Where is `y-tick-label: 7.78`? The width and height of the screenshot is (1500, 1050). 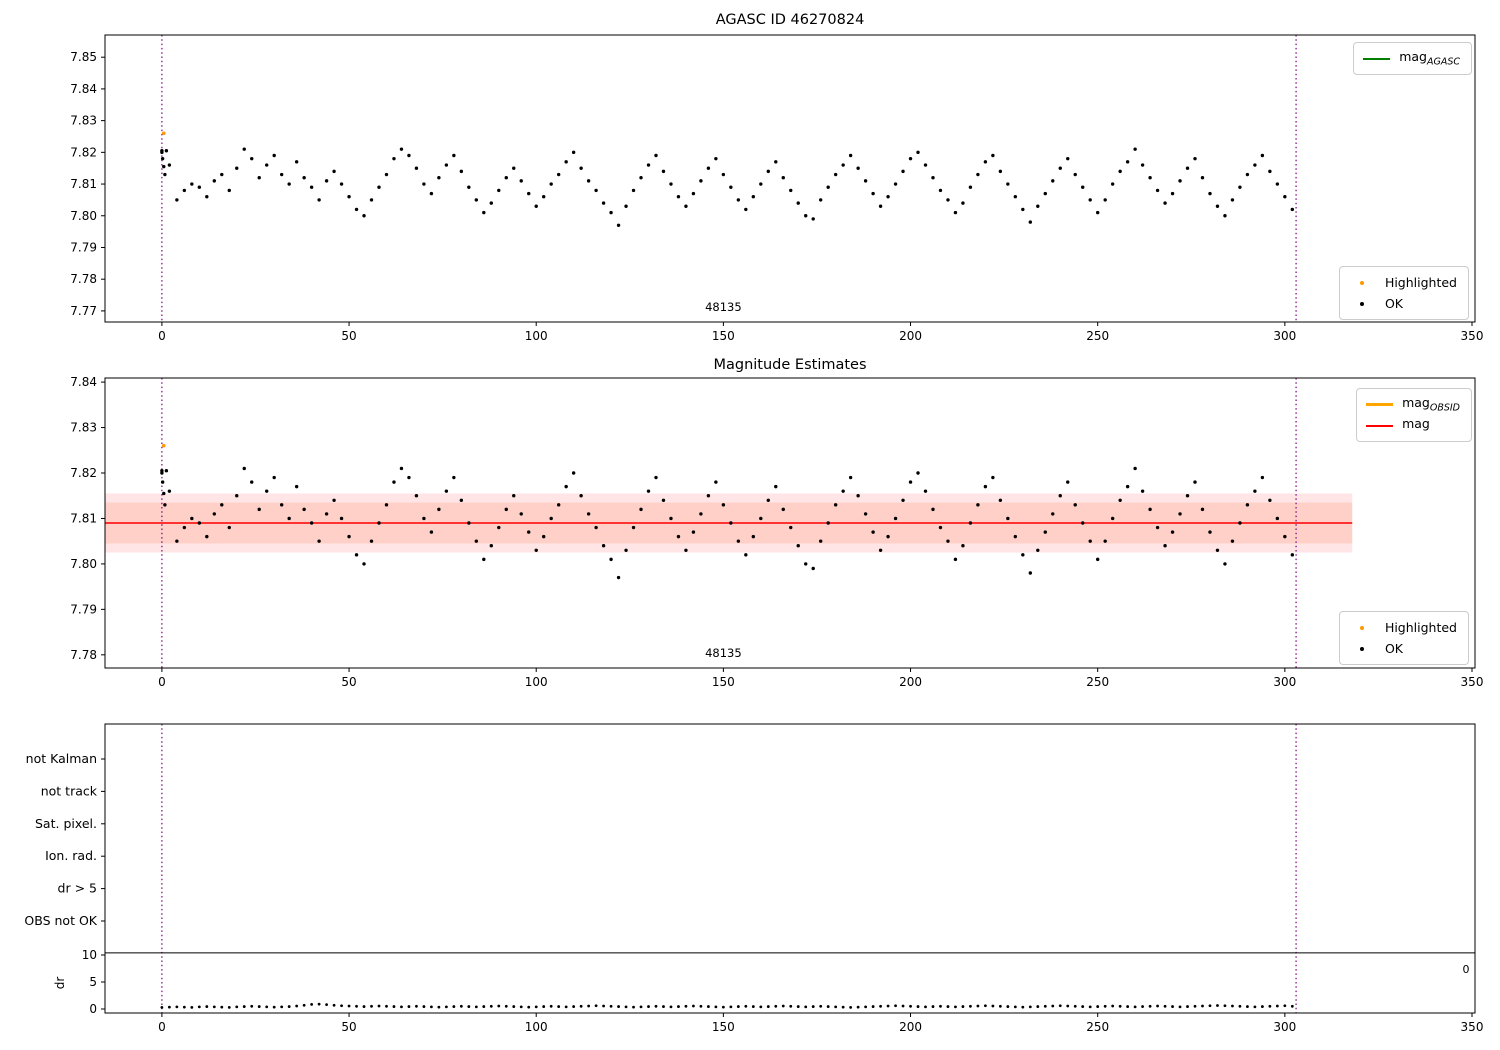 y-tick-label: 7.78 is located at coordinates (83, 279).